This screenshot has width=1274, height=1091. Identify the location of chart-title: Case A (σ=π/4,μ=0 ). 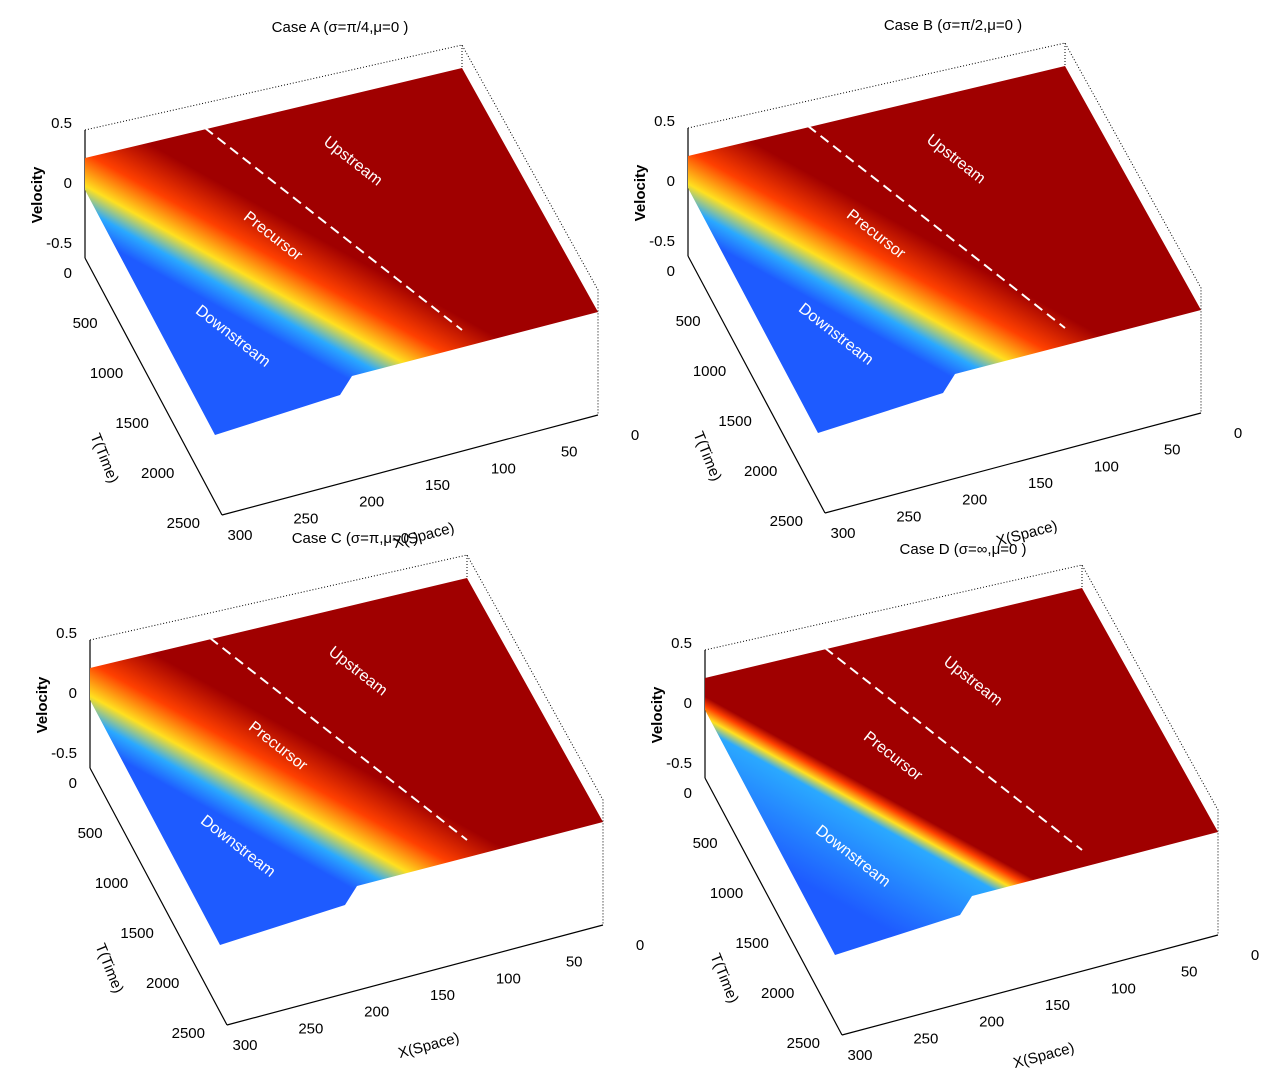
(340, 27).